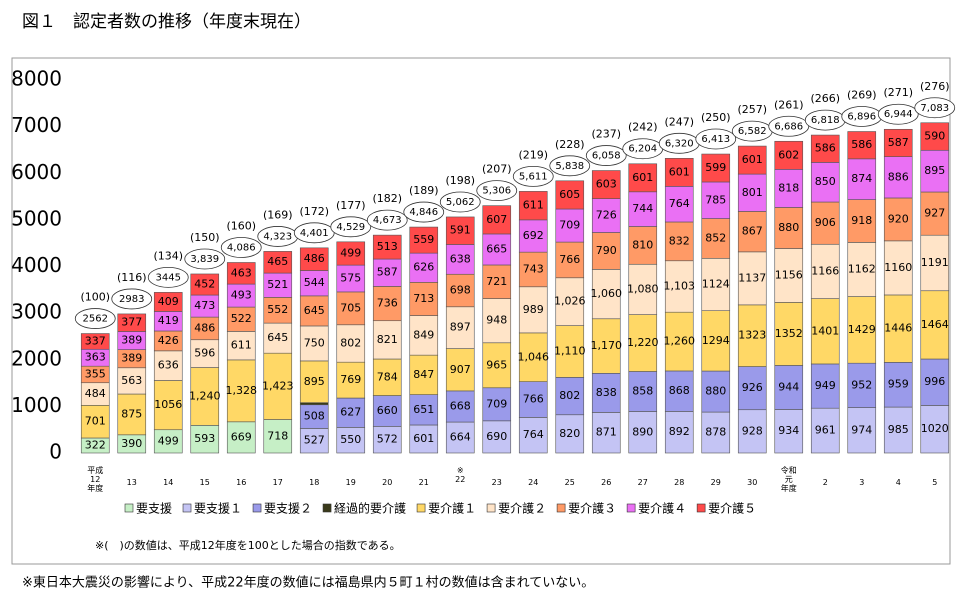 This screenshot has height=600, width=960. What do you see at coordinates (861, 429) in the screenshot?
I see `value-label: 974` at bounding box center [861, 429].